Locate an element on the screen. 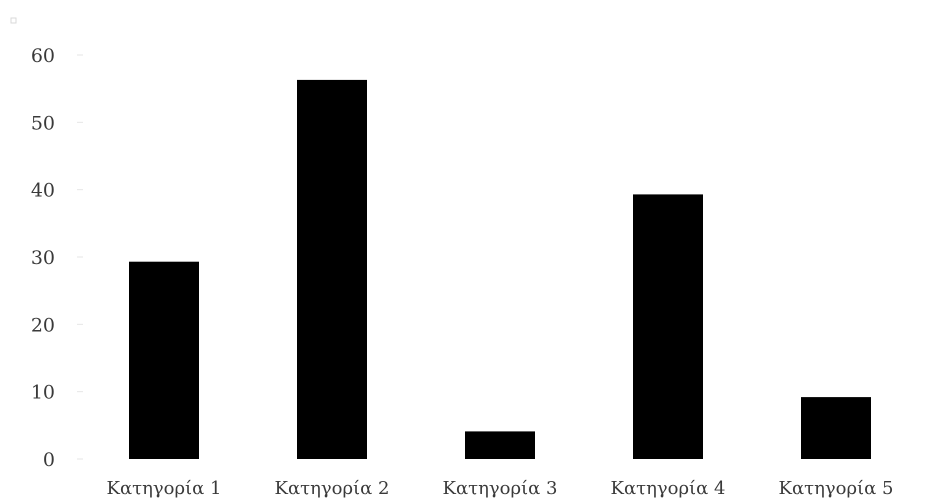  y-tick-label: 40 is located at coordinates (43, 191).